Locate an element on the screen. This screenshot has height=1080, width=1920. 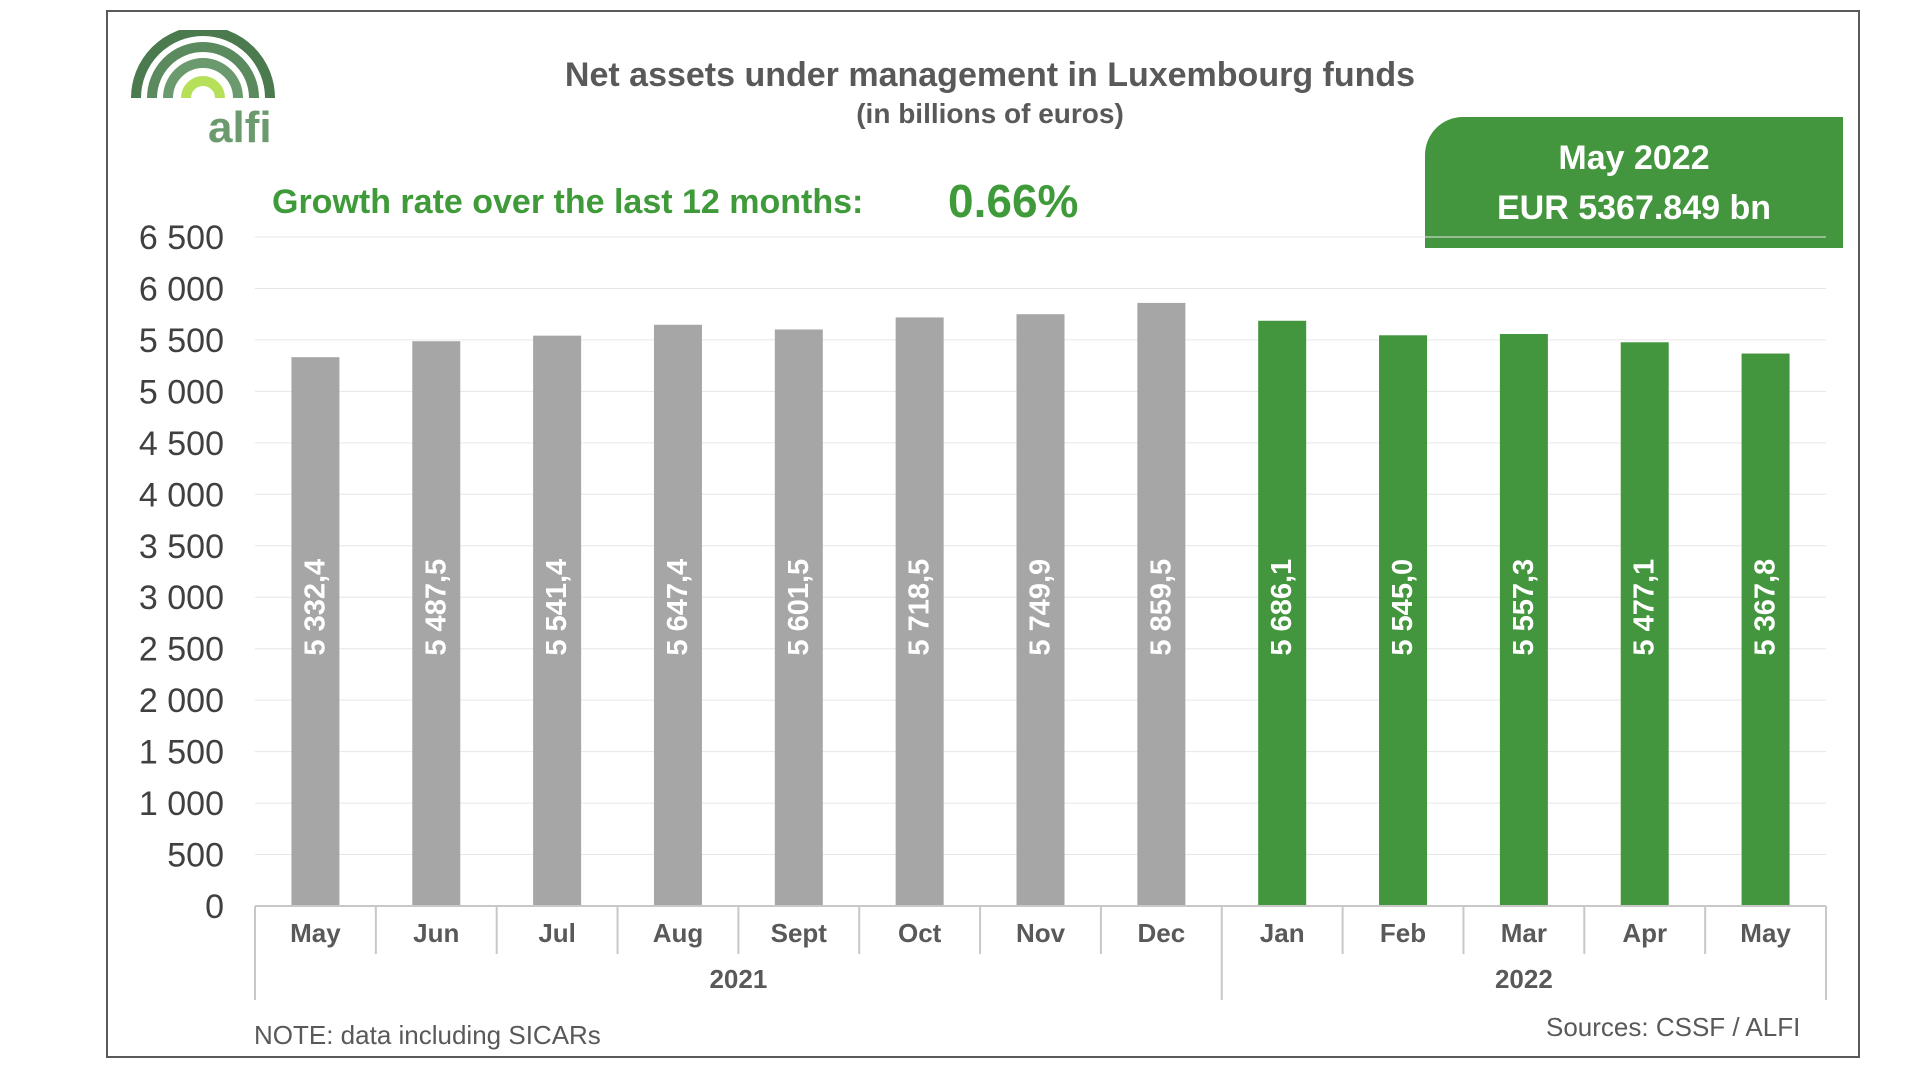
y-tick-label: 3 500 is located at coordinates (181, 547).